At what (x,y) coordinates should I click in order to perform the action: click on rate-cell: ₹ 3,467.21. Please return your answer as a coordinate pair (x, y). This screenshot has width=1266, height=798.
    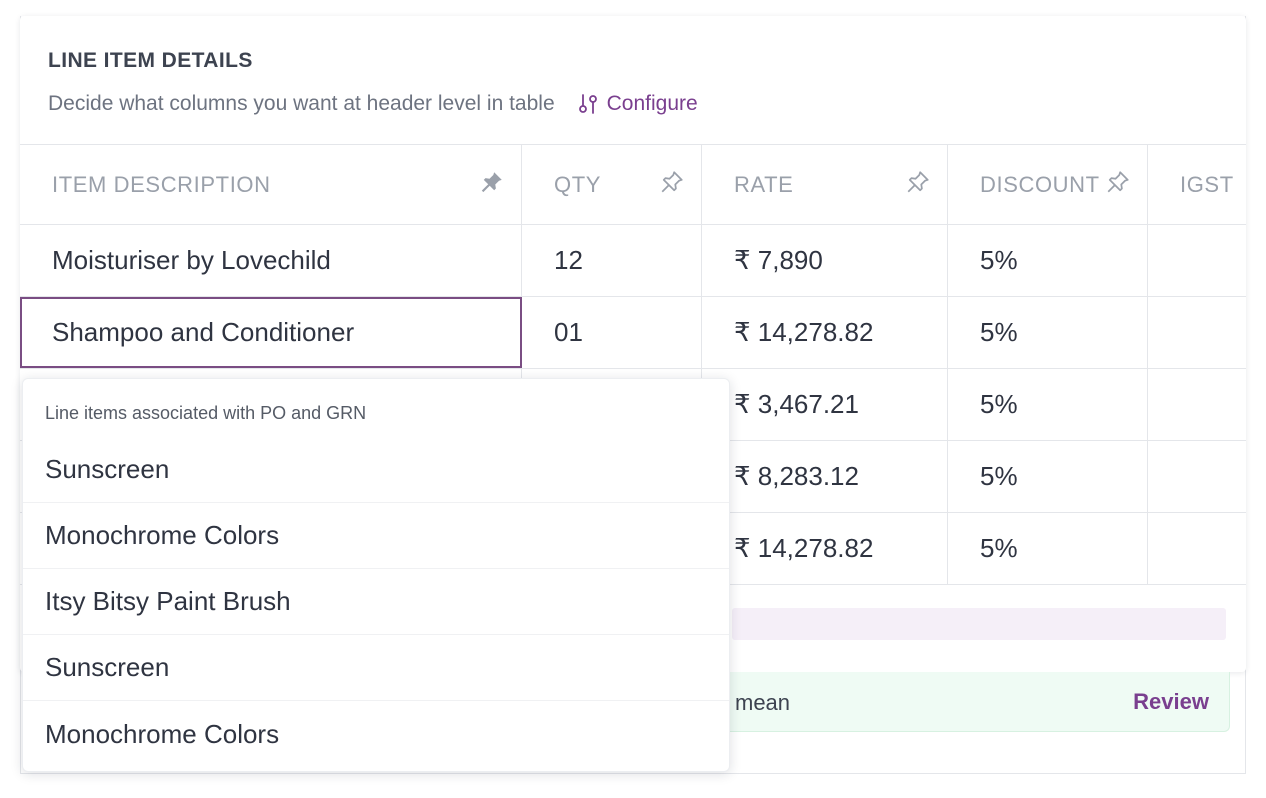
    Looking at the image, I should click on (825, 404).